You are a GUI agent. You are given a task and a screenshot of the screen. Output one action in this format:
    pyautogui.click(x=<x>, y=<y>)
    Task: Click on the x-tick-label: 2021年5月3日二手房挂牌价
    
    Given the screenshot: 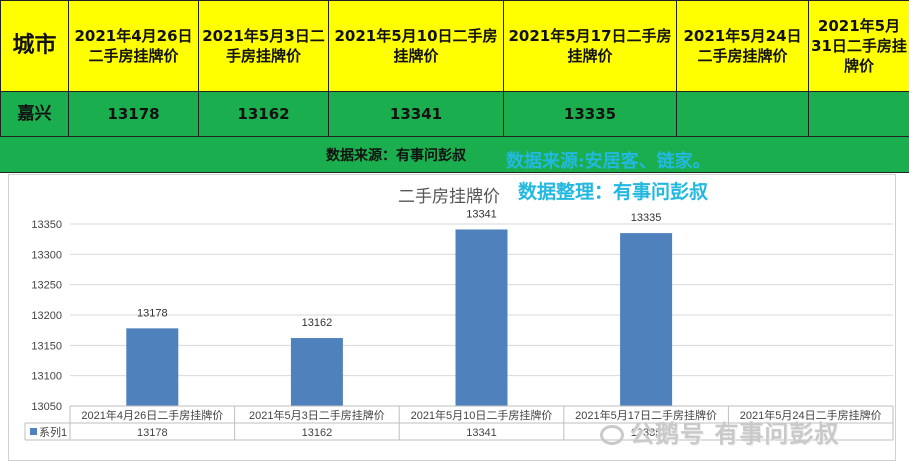 What is the action you would take?
    pyautogui.click(x=317, y=415)
    